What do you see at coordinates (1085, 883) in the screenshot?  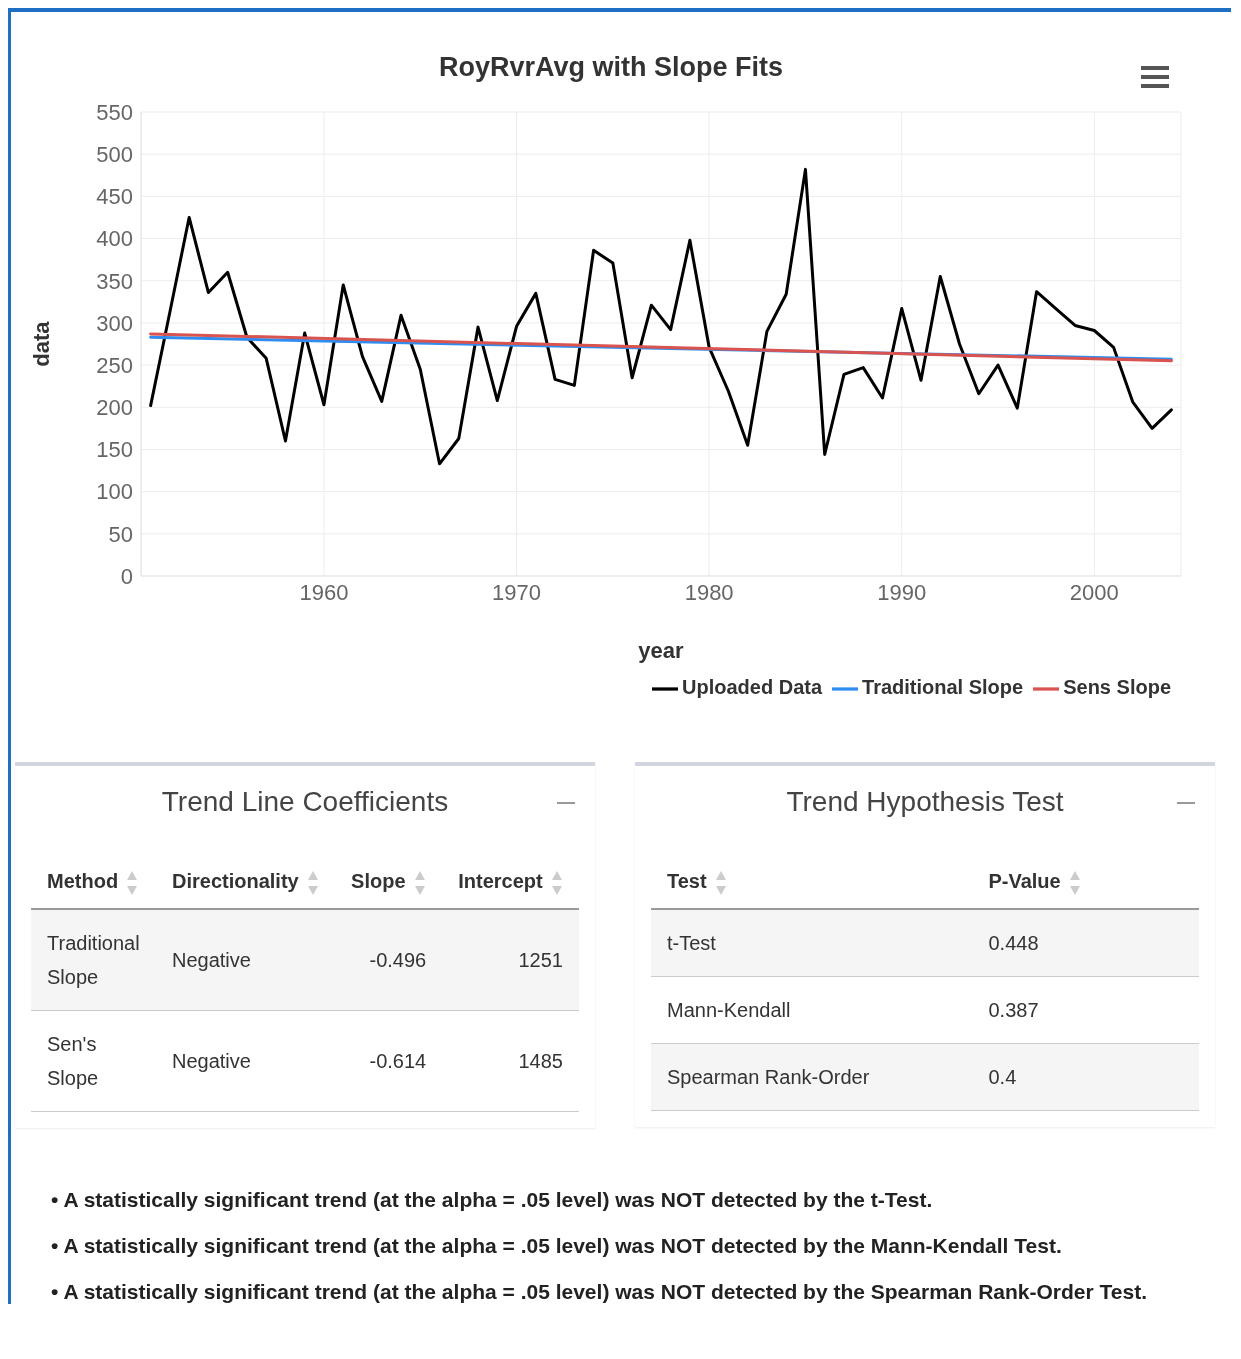 I see `text: P-Value` at bounding box center [1085, 883].